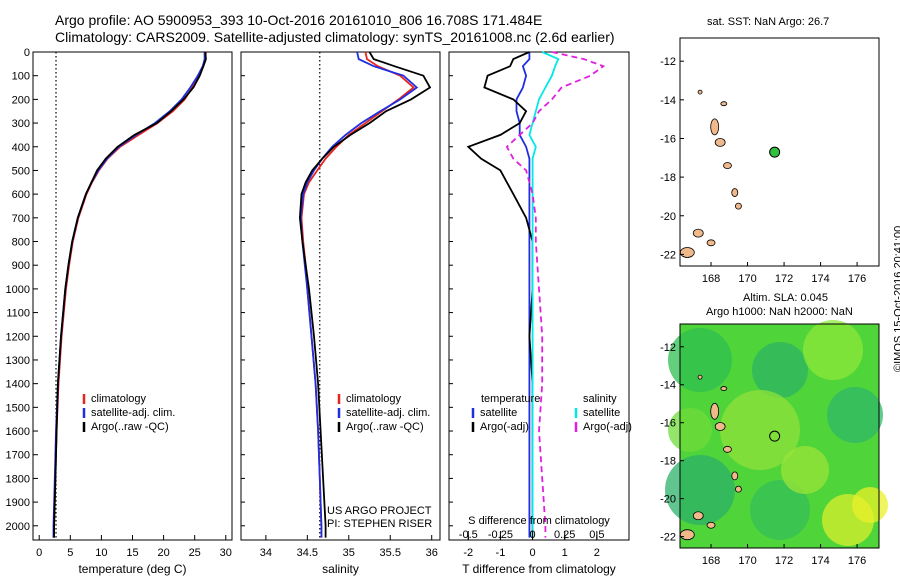  I want to click on series-line-satellite-adj-clim-, so click(359, 294).